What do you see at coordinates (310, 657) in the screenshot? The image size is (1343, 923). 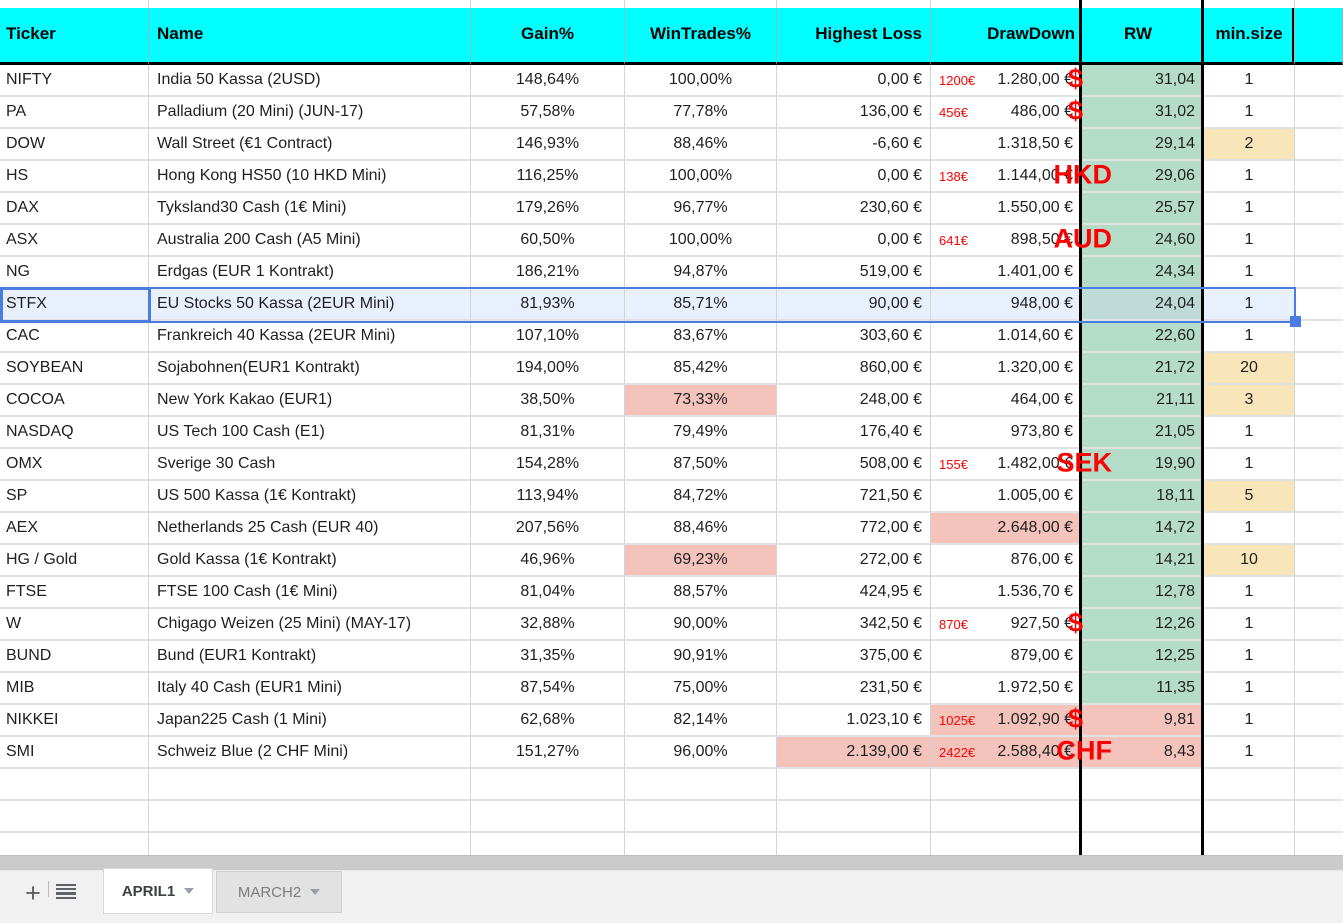 I see `cell-name: Bund (EUR1 Kontrakt)` at bounding box center [310, 657].